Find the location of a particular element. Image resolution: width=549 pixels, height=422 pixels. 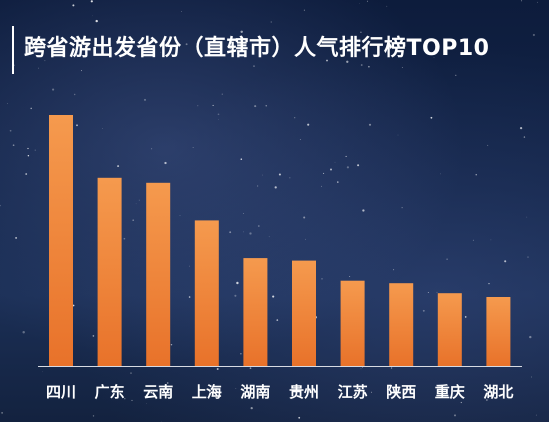

bar-贵州 is located at coordinates (304, 313).